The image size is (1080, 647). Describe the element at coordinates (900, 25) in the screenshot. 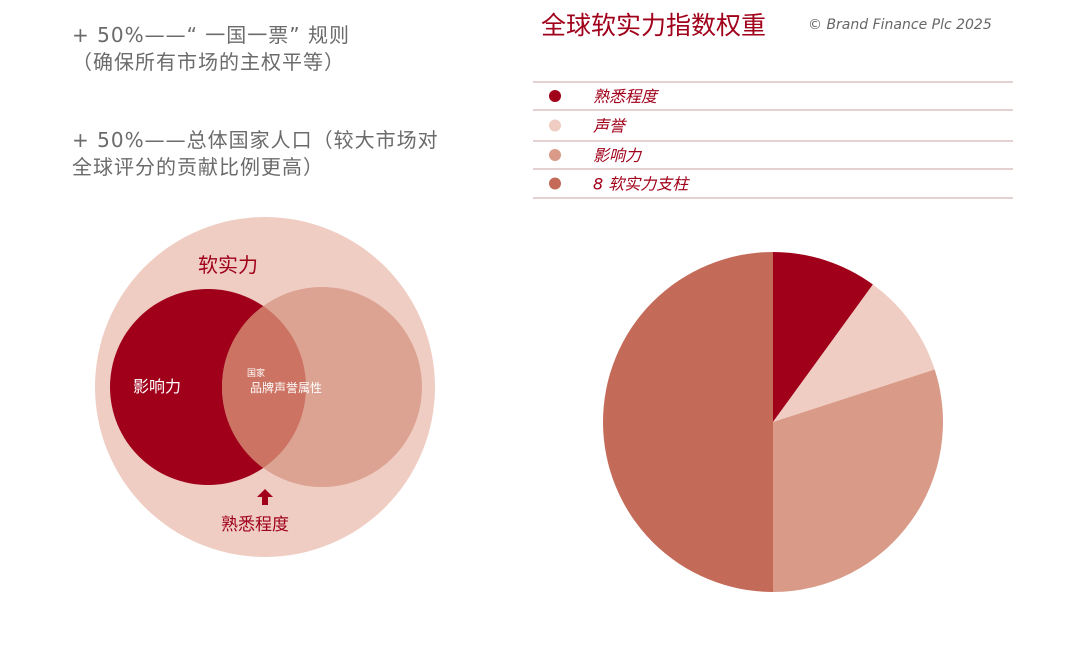

I see `chart-subtitle: © Brand Finance Plc 2025` at that location.